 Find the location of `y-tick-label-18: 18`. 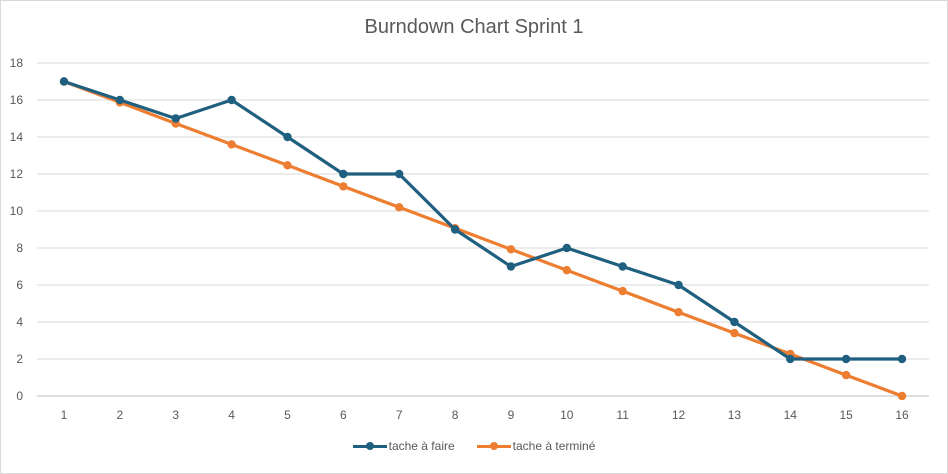

y-tick-label-18: 18 is located at coordinates (17, 63).